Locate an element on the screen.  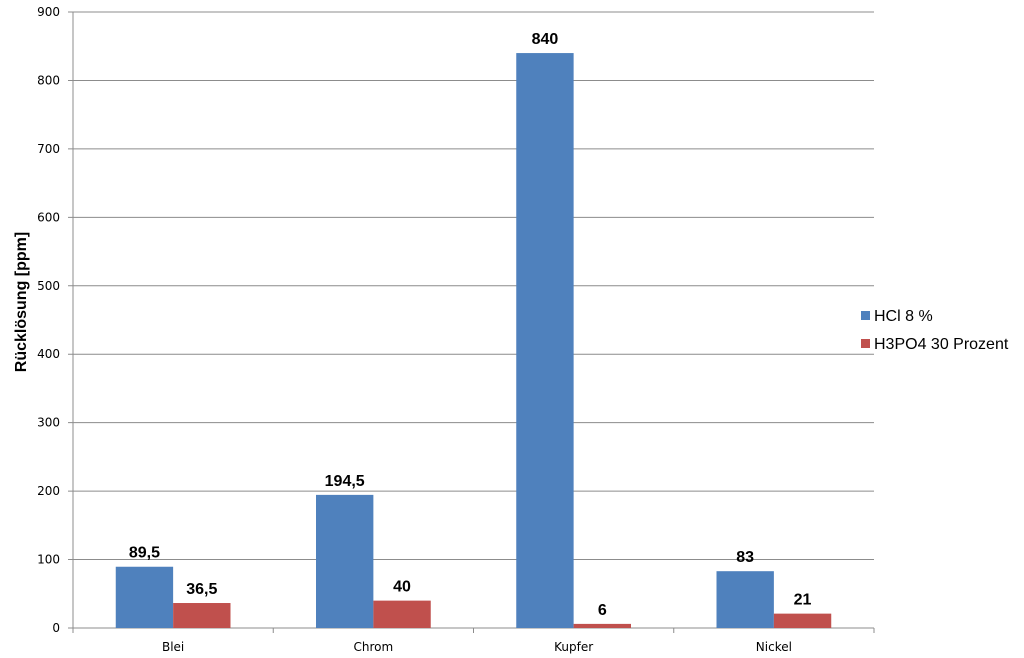
y-tick-label: 100 is located at coordinates (48, 560).